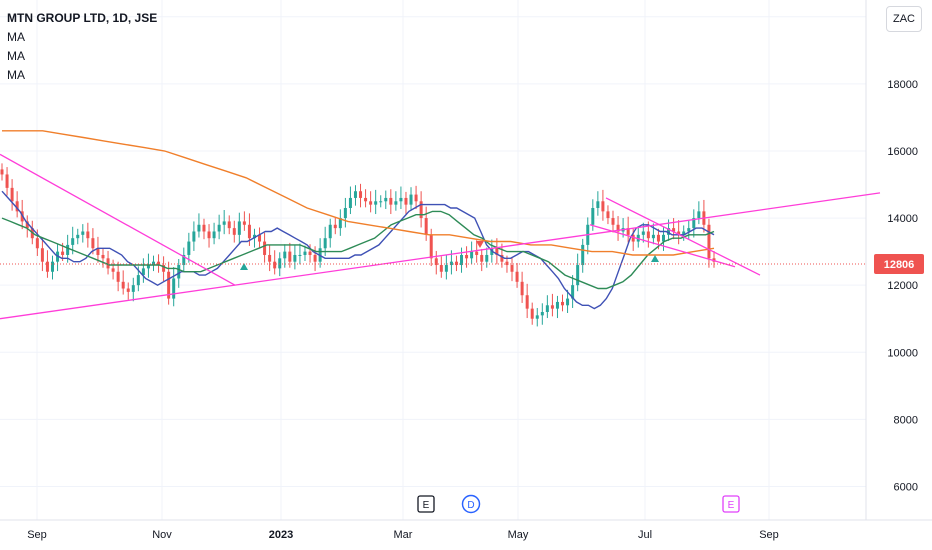 Image resolution: width=932 pixels, height=550 pixels. What do you see at coordinates (645, 535) in the screenshot?
I see `time-tick-label: Jul` at bounding box center [645, 535].